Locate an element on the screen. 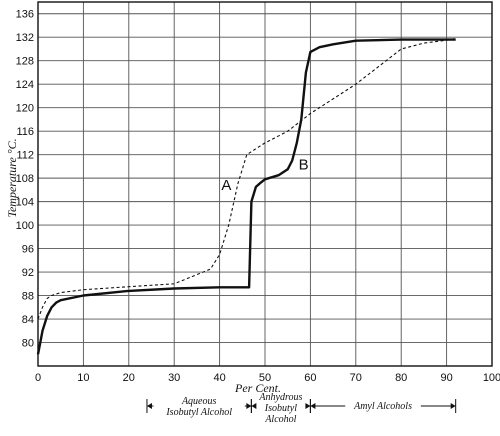  x-tick-label: 100 is located at coordinates (491, 378).